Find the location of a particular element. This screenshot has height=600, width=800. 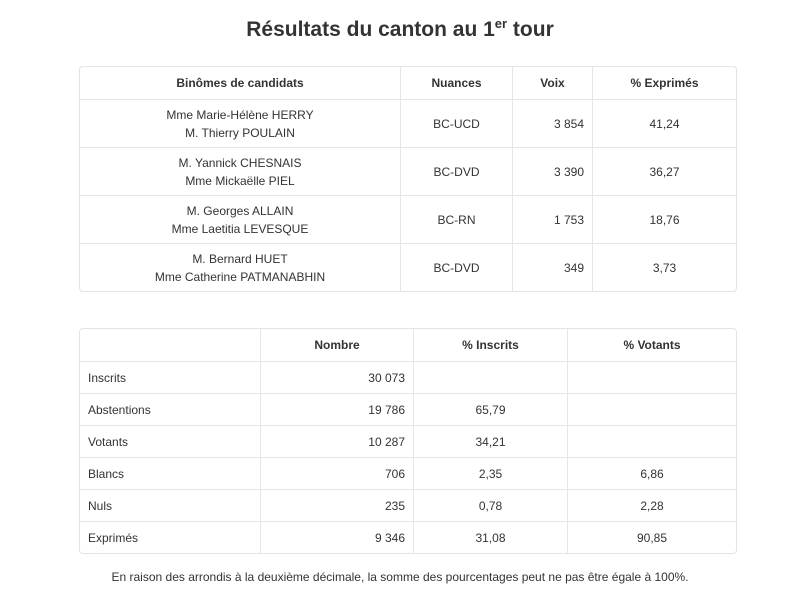

table-row: Nuls 235 0,78 2,28 is located at coordinates (408, 506).